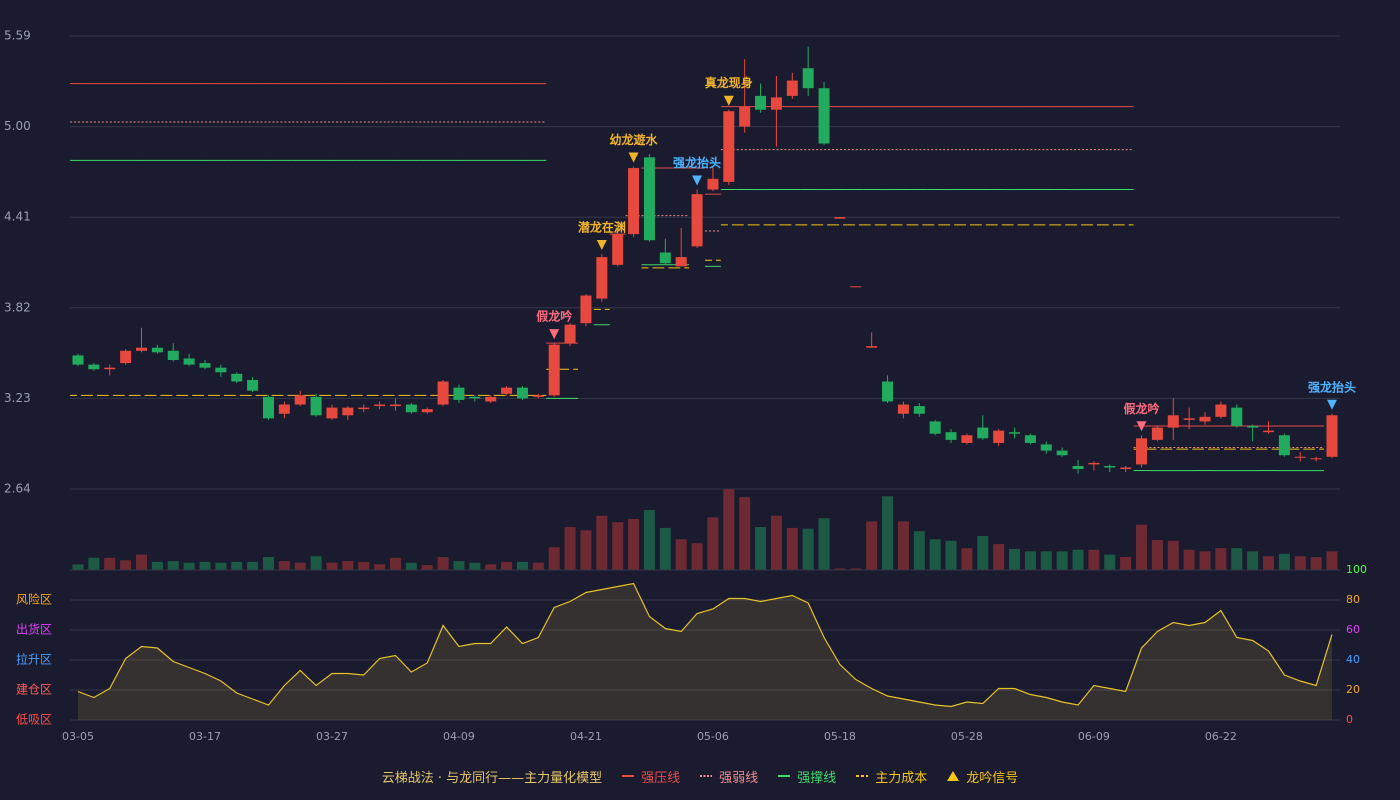 The height and width of the screenshot is (800, 1400). What do you see at coordinates (17, 489) in the screenshot?
I see `y-tick-label: 2.64` at bounding box center [17, 489].